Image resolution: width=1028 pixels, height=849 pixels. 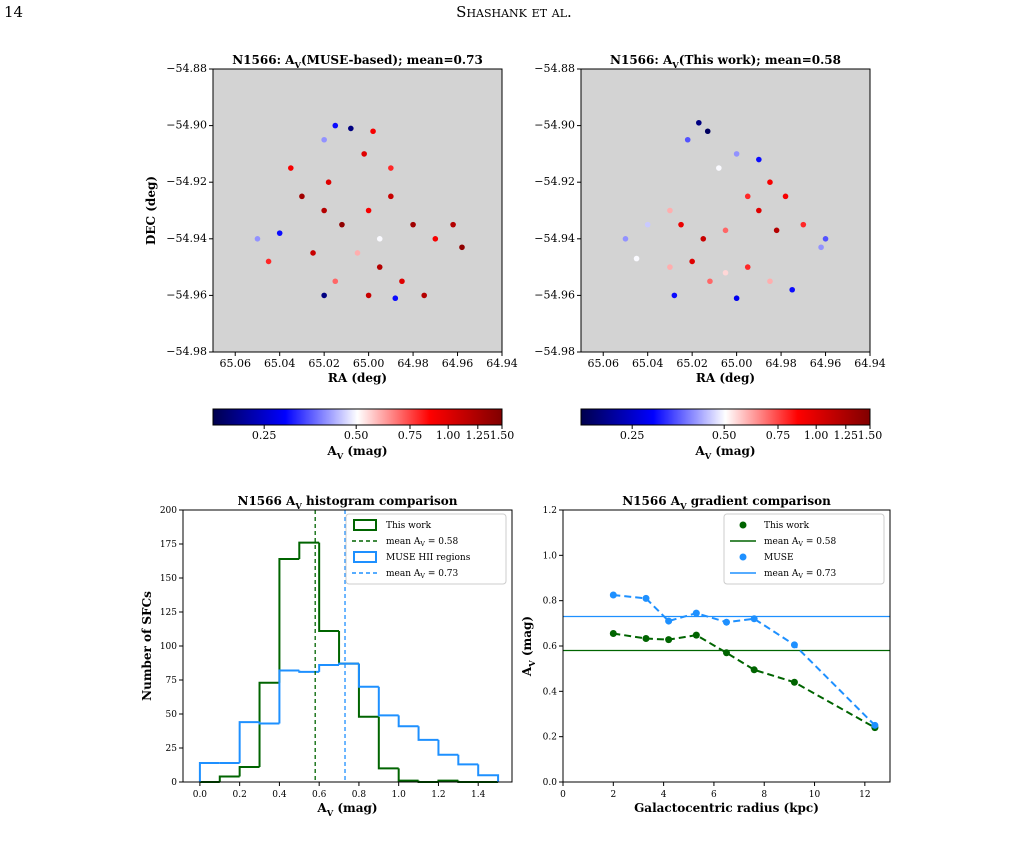 I want to click on chart-title: N1566: AV(MUSE-based); mean=0.73, so click(x=357, y=61).